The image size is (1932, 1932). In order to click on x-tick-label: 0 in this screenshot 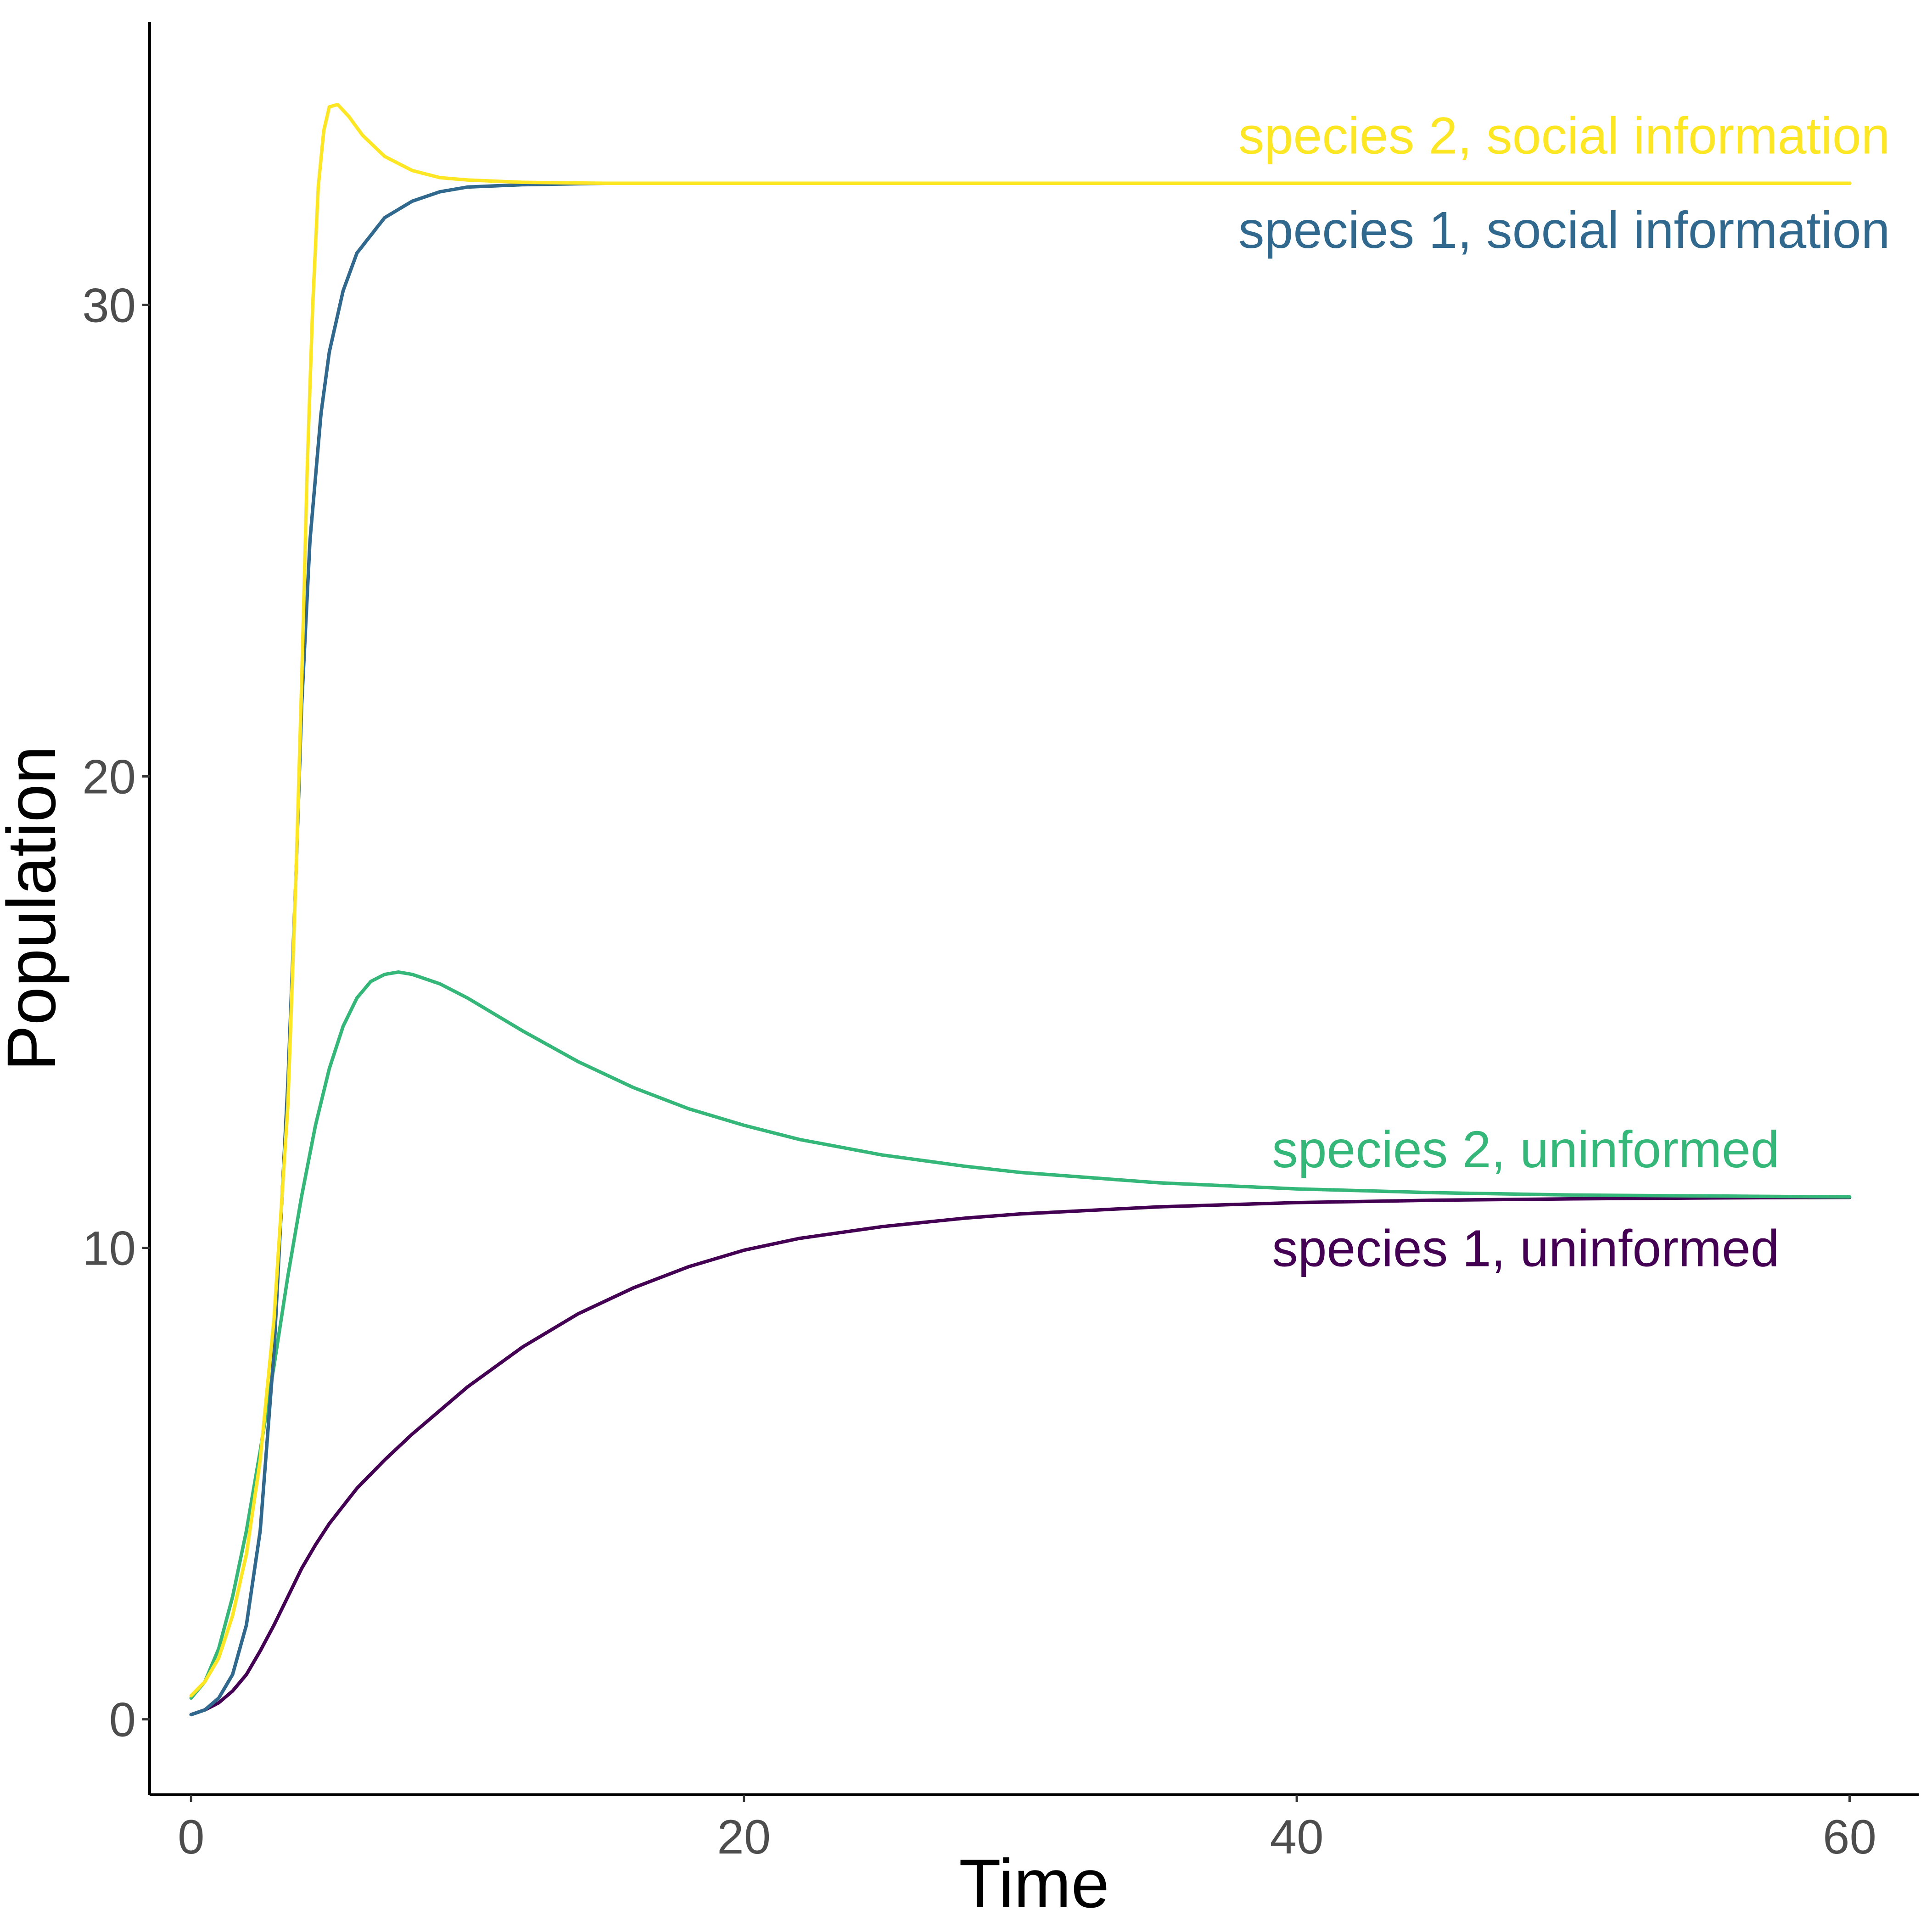, I will do `click(191, 1837)`.